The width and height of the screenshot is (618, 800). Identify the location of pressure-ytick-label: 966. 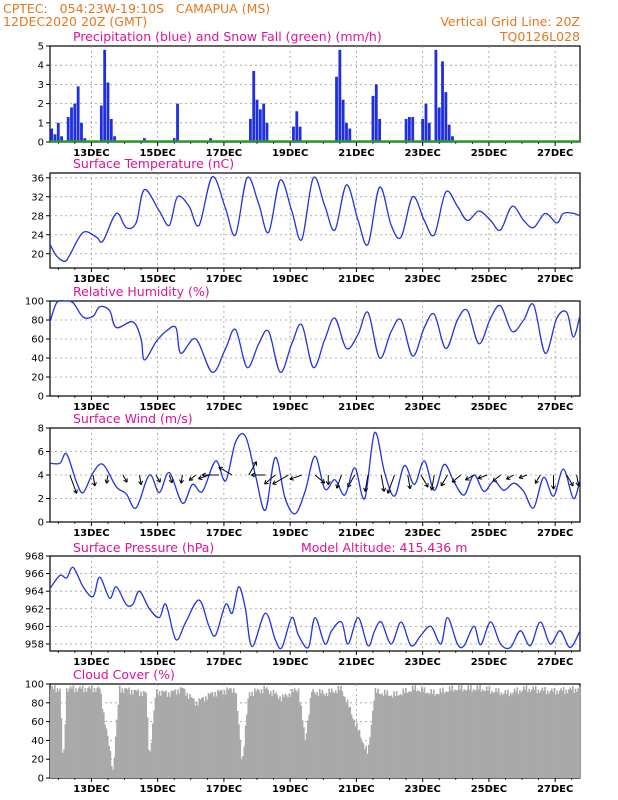
(34, 574).